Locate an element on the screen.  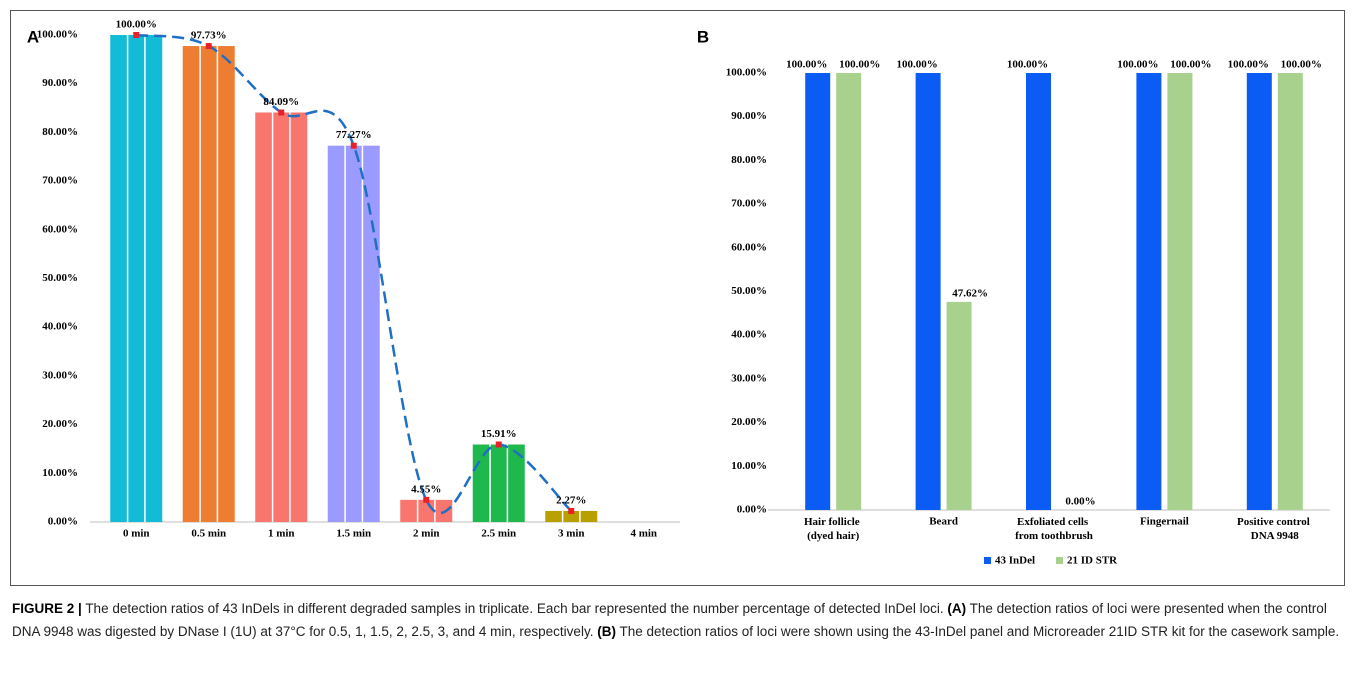
value-label: 15.91% is located at coordinates (499, 434).